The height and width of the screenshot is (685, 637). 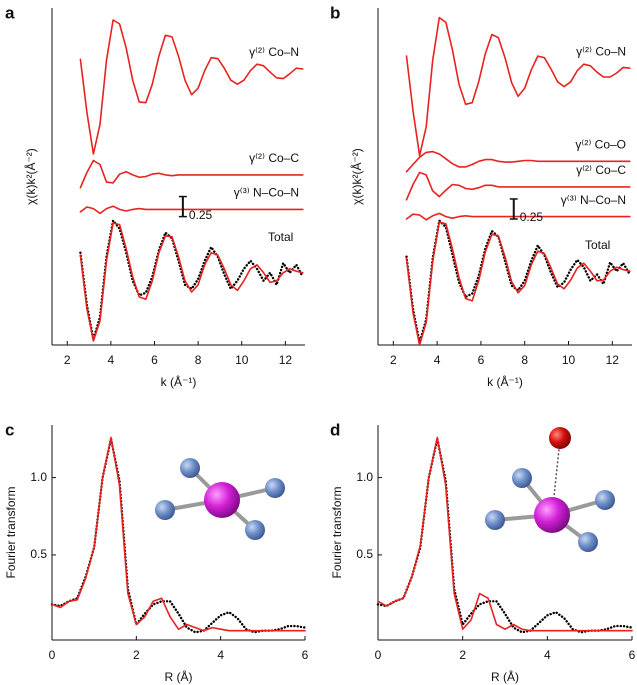 What do you see at coordinates (335, 12) in the screenshot?
I see `panel-label: b` at bounding box center [335, 12].